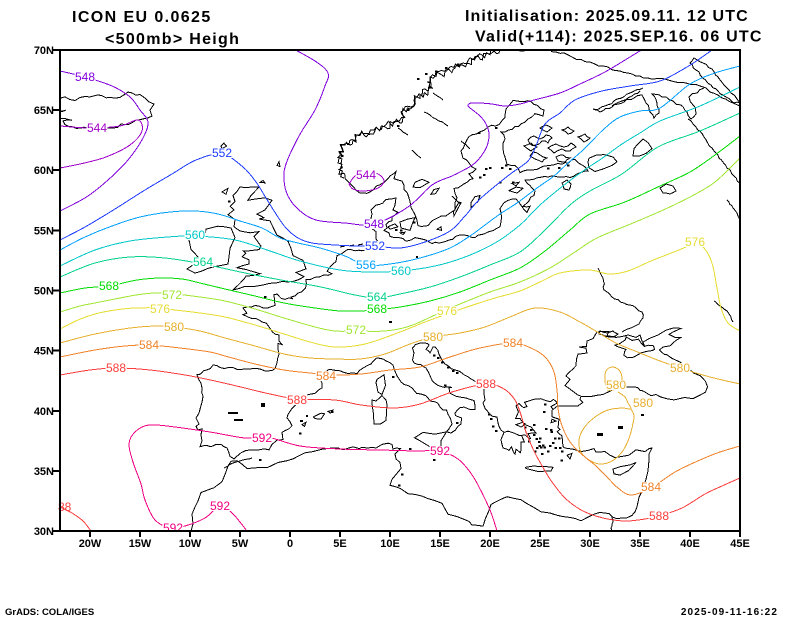 This screenshot has width=800, height=618. What do you see at coordinates (290, 544) in the screenshot?
I see `svg-text: 0` at bounding box center [290, 544].